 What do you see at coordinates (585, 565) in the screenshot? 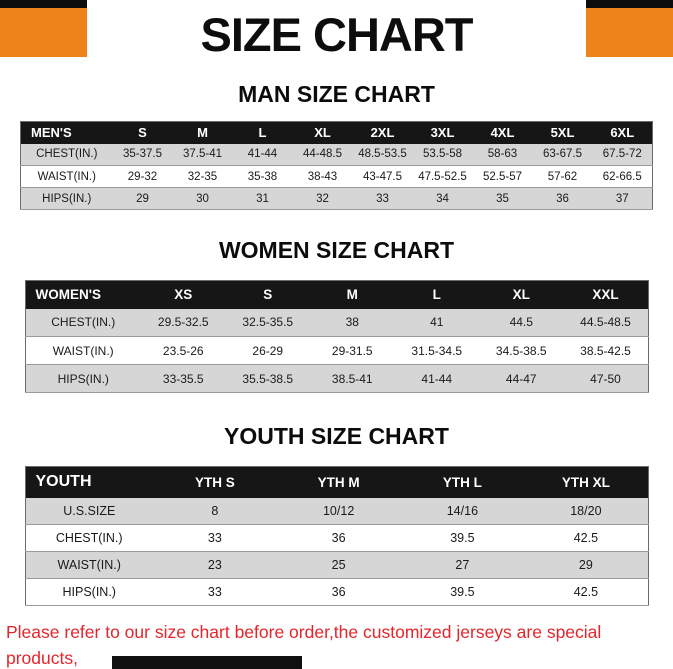
I see `value-cell: 29` at bounding box center [585, 565].